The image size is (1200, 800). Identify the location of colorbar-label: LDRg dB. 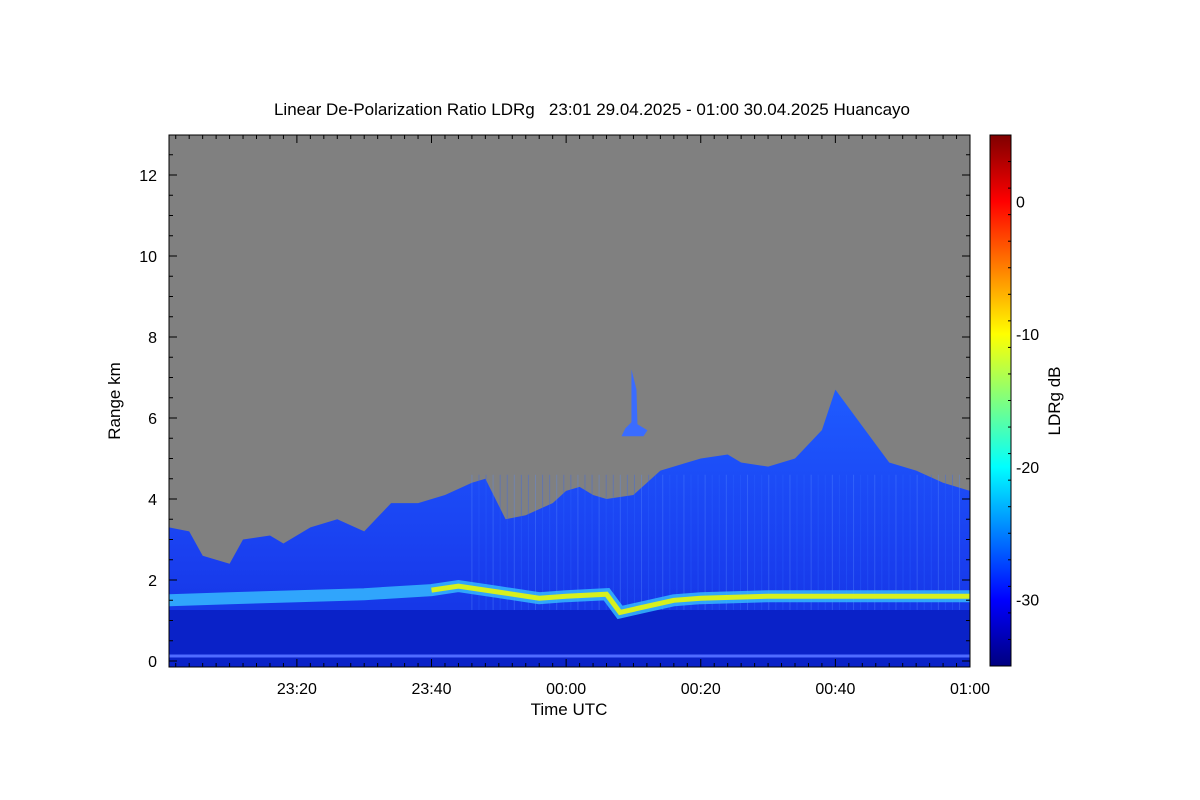
(1054, 401).